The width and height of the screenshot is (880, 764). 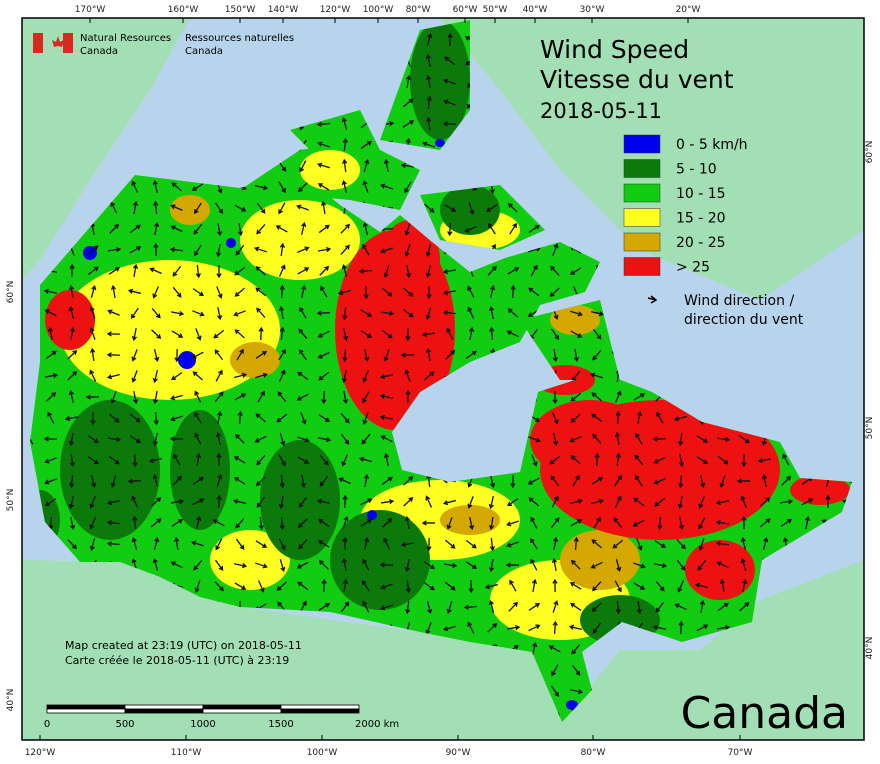 I want to click on lon-label: 70°W, so click(x=740, y=753).